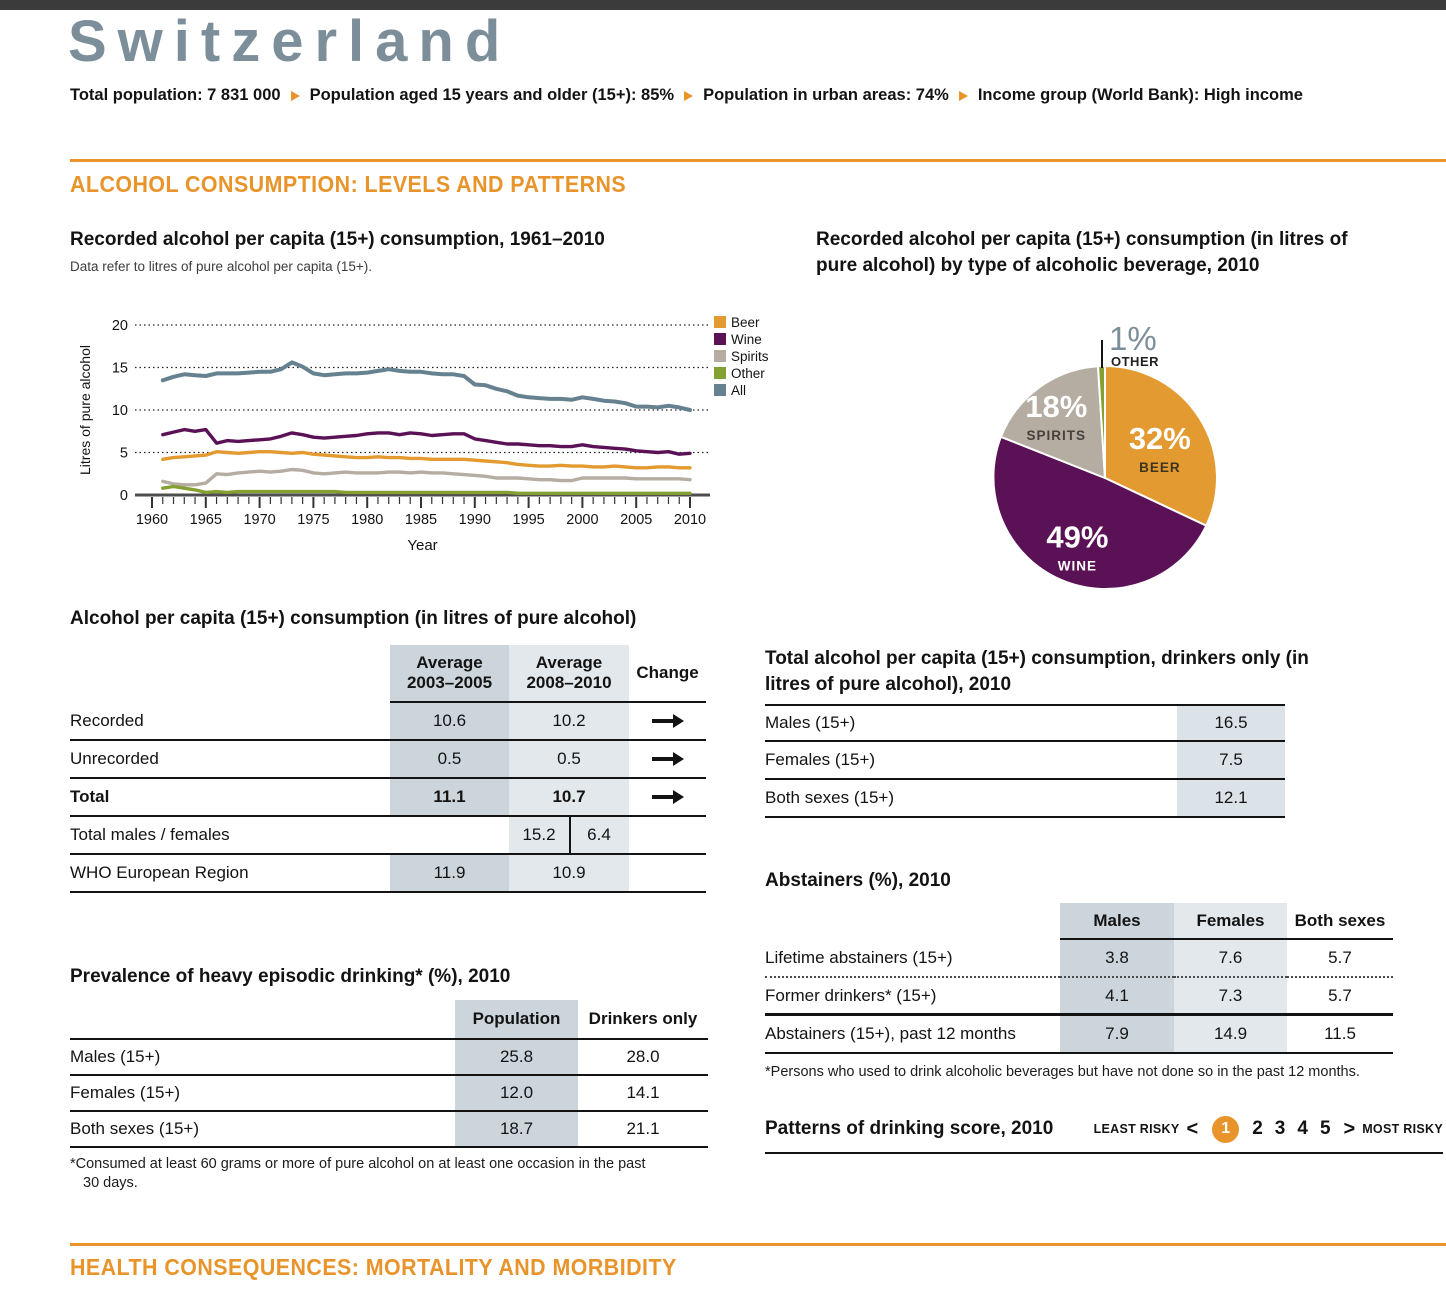  What do you see at coordinates (262, 1058) in the screenshot?
I see `heavy-row-label: Males (15+)` at bounding box center [262, 1058].